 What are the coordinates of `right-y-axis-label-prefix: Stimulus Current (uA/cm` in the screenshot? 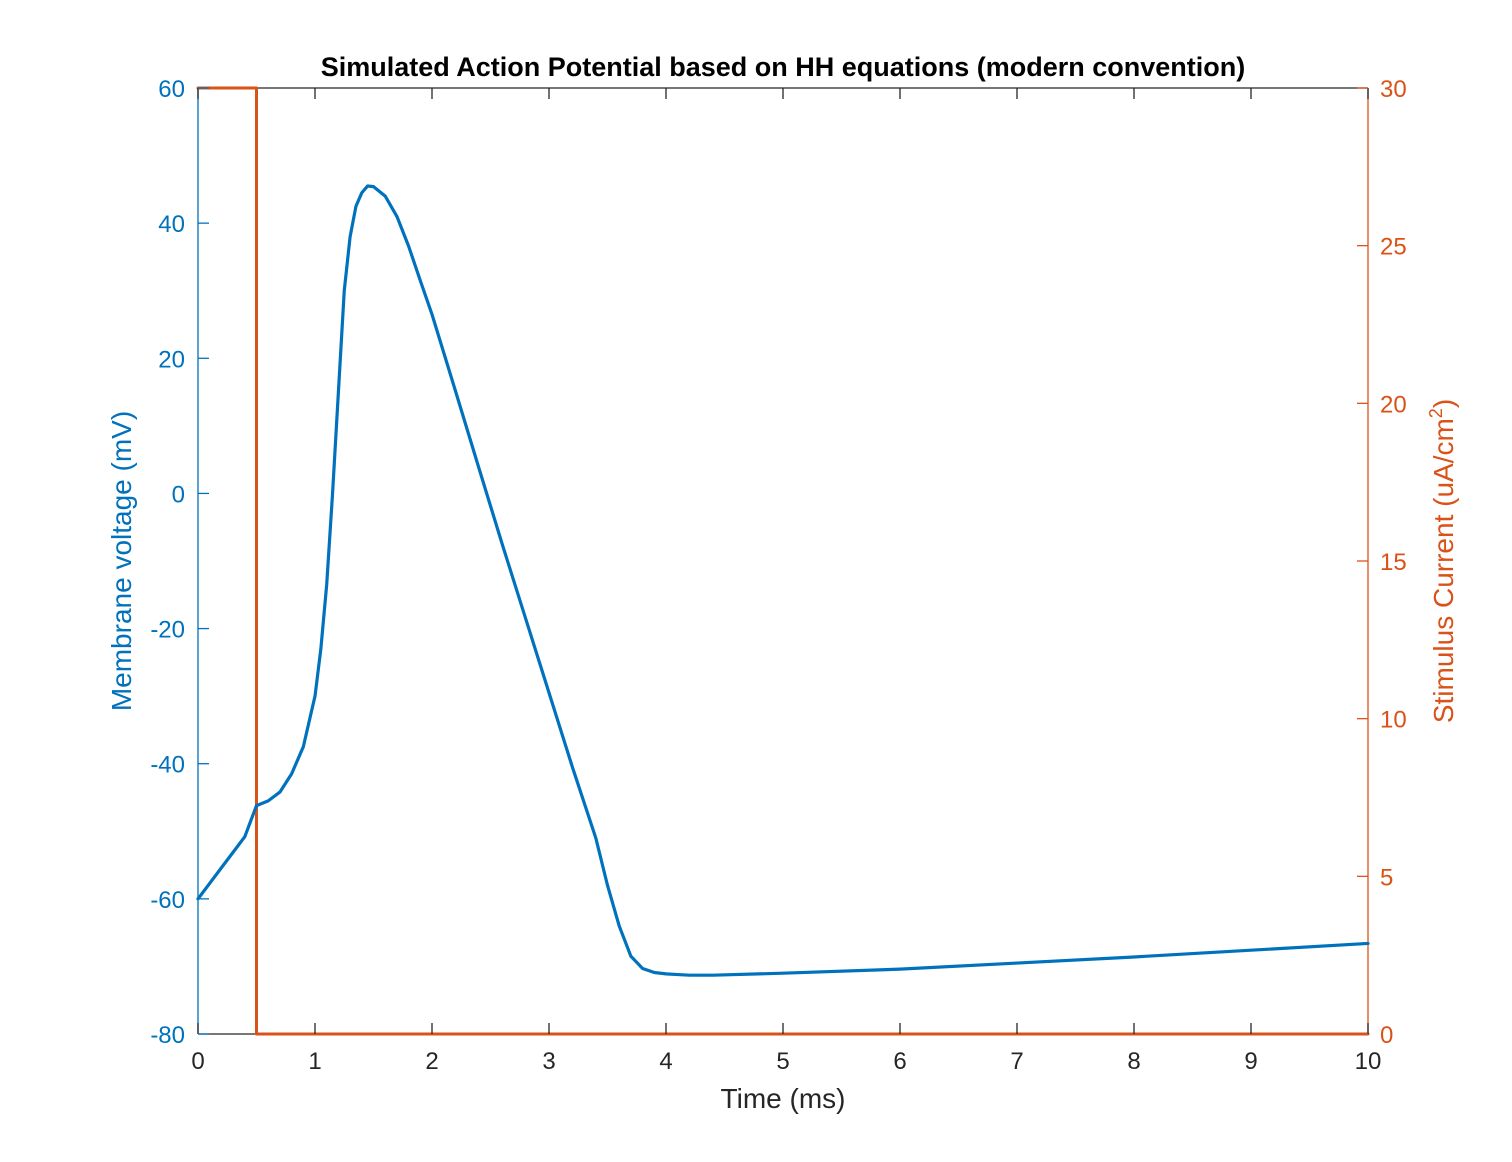 It's located at (1443, 570).